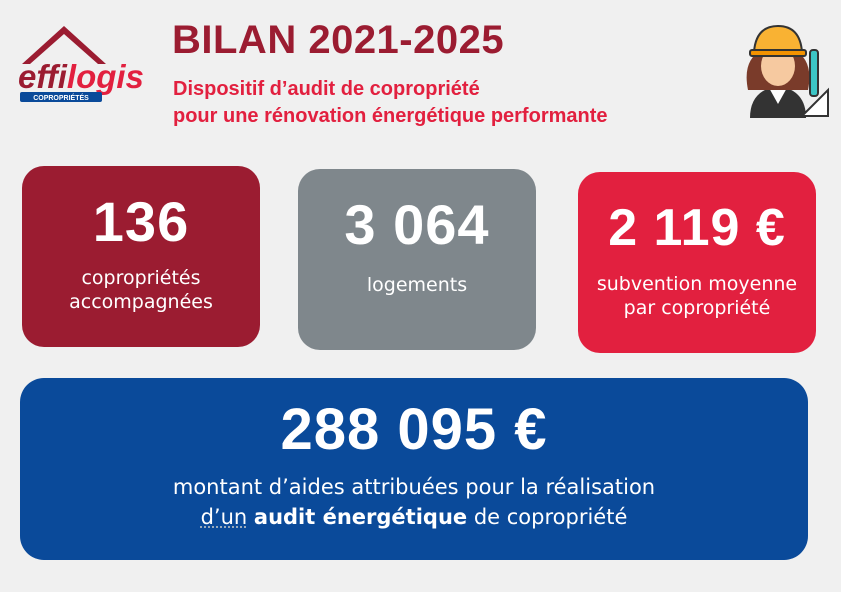 The height and width of the screenshot is (592, 841). I want to click on stat-card: 136 copropriétés accompagnées, so click(141, 256).